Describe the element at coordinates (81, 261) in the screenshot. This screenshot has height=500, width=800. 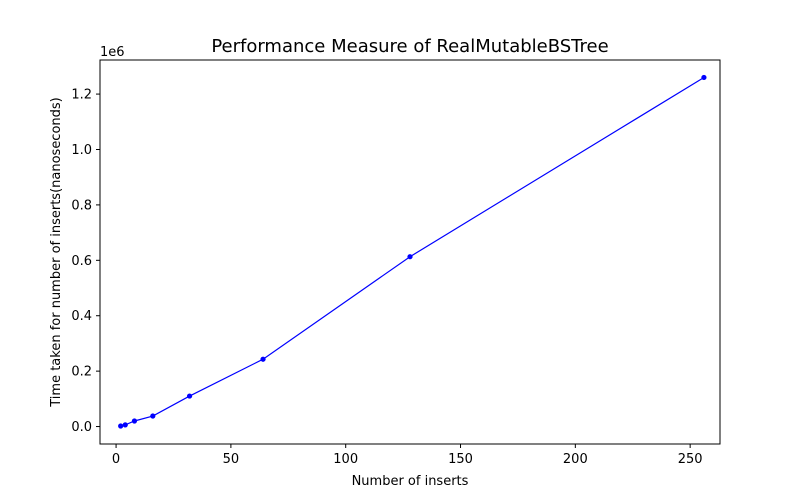
I see `y-tick-label: 0.6` at that location.